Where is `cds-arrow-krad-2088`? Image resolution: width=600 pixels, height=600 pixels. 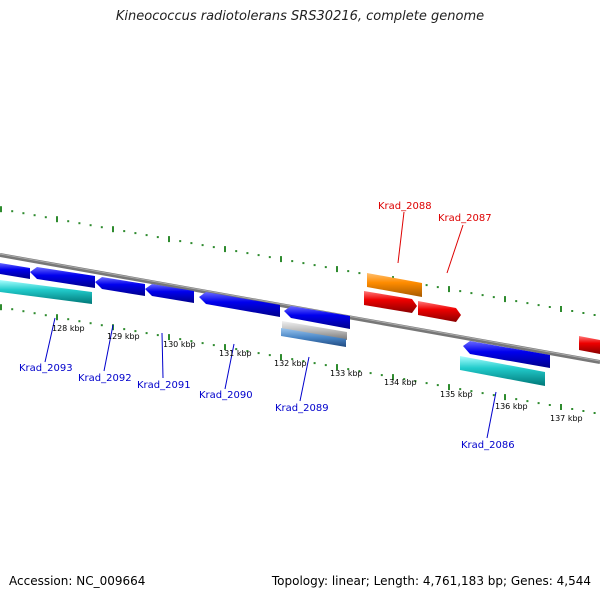 cds-arrow-krad-2088 is located at coordinates (390, 302).